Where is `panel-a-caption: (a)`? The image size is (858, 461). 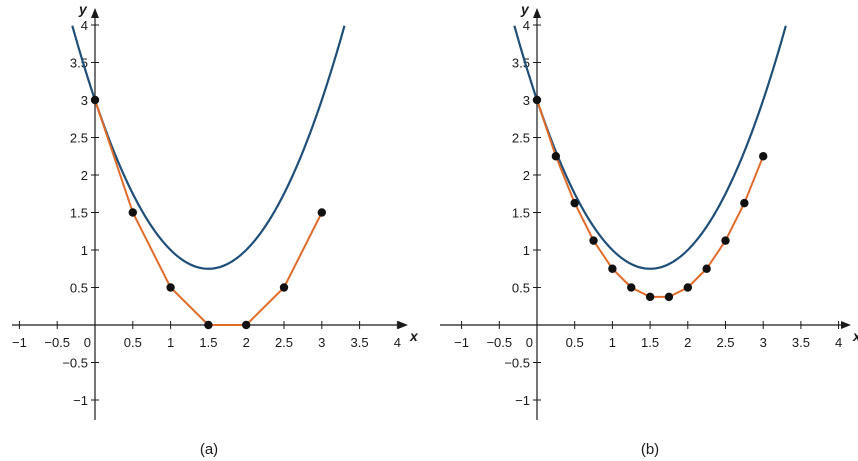
panel-a-caption: (a) is located at coordinates (209, 449).